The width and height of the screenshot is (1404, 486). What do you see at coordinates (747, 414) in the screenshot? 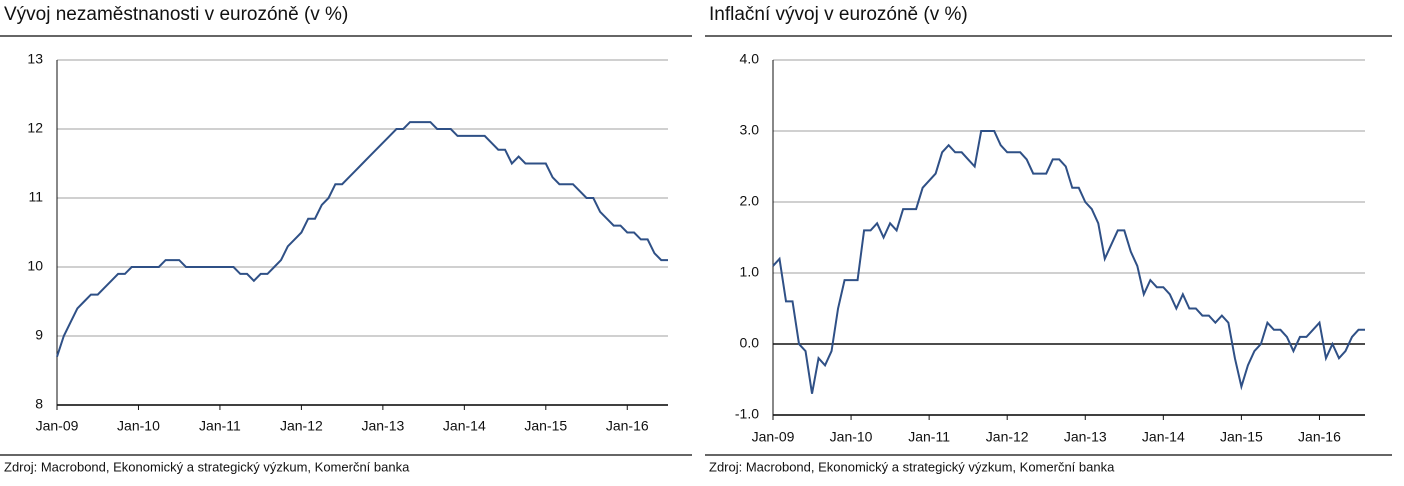
I see `y-tick-label: -1.0` at bounding box center [747, 414].